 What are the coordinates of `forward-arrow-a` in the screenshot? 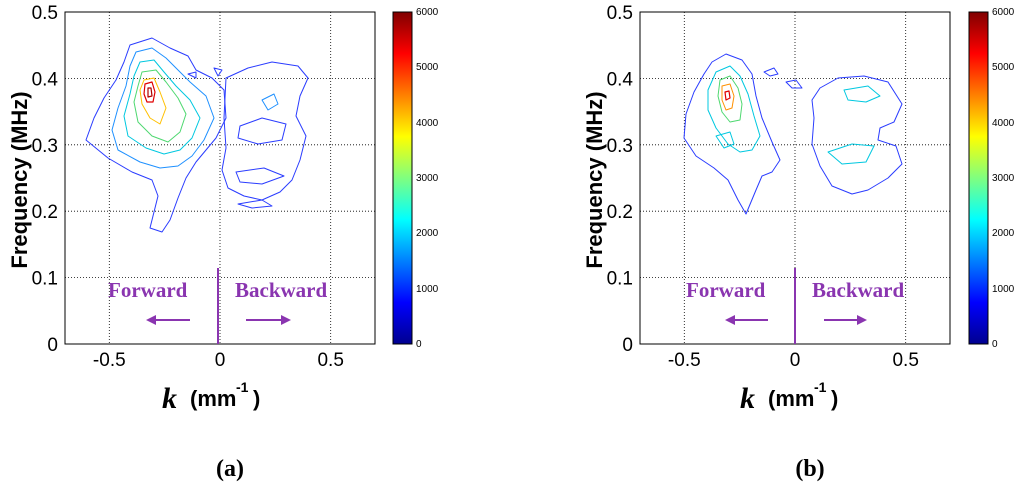 It's located at (168, 320).